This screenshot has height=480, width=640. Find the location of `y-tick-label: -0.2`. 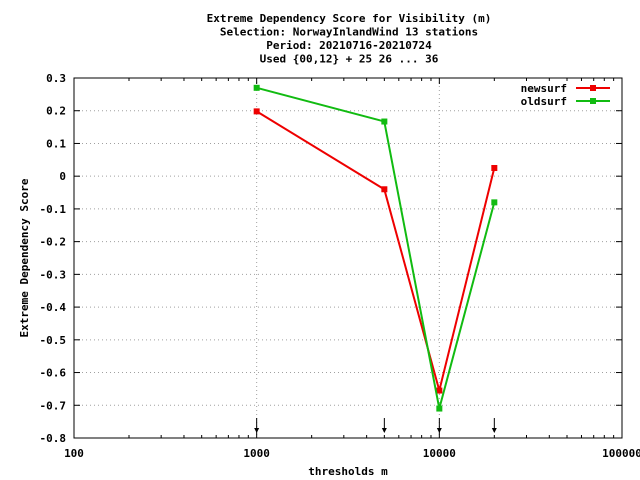

y-tick-label: -0.2 is located at coordinates (53, 242).